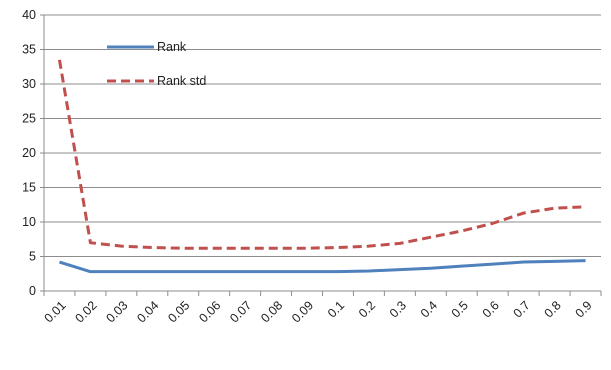  Describe the element at coordinates (181, 81) in the screenshot. I see `legend-label: Rank std` at that location.